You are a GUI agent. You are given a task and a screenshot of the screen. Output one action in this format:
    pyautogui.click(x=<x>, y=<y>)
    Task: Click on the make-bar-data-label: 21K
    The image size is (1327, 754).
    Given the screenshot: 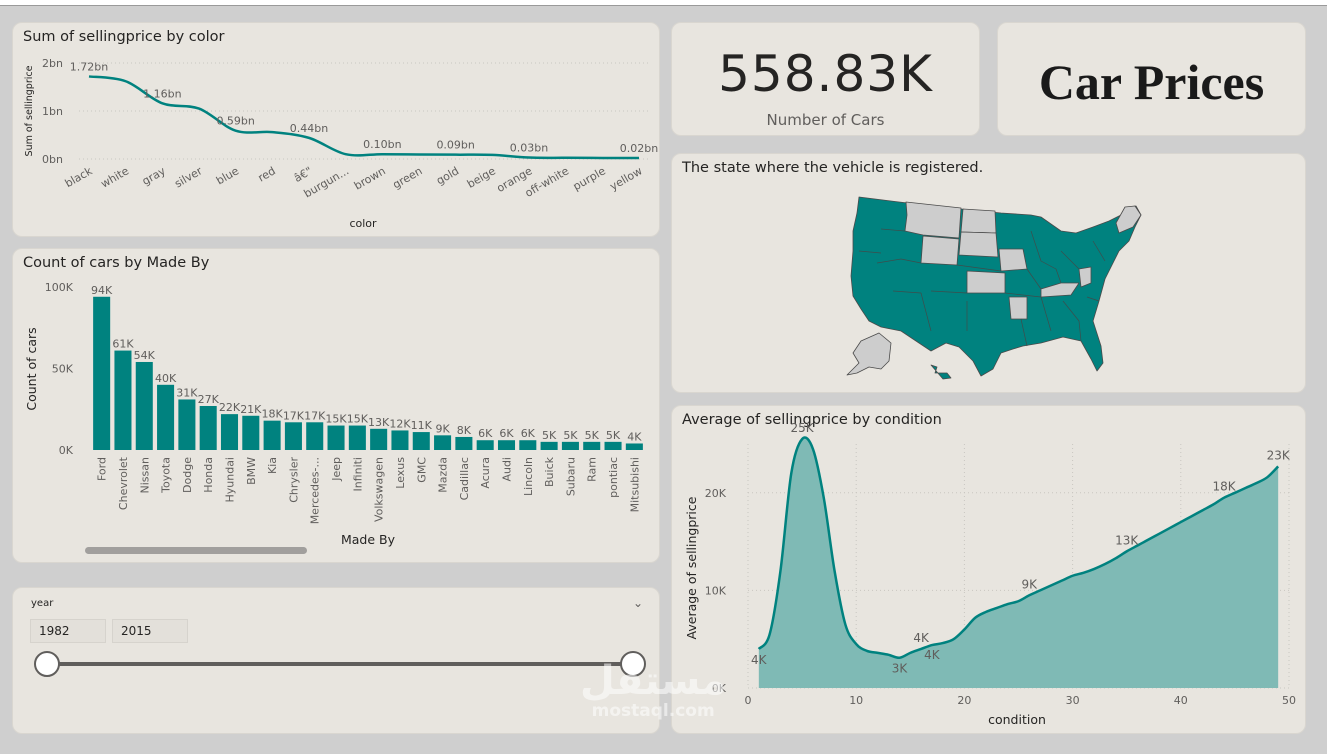 What is the action you would take?
    pyautogui.click(x=251, y=409)
    